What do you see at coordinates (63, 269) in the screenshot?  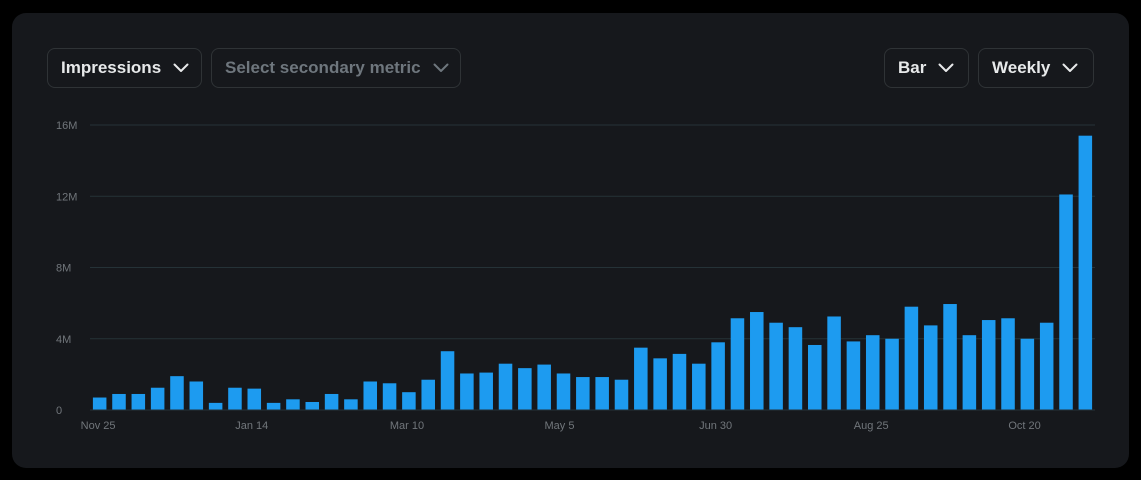 I see `y-tick-label: 8M` at bounding box center [63, 269].